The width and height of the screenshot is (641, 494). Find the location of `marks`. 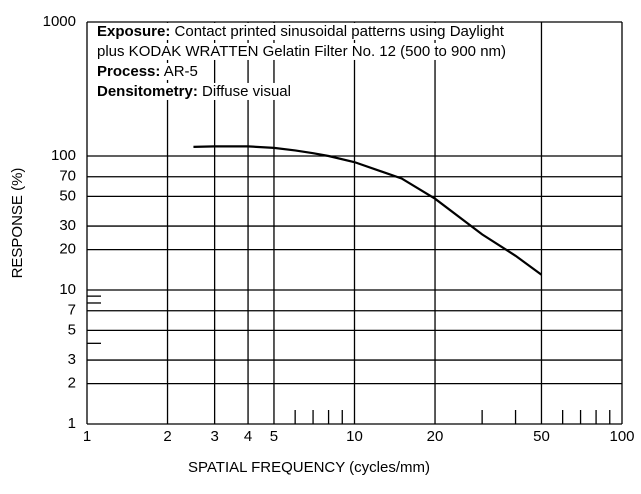

marks is located at coordinates (368, 210).